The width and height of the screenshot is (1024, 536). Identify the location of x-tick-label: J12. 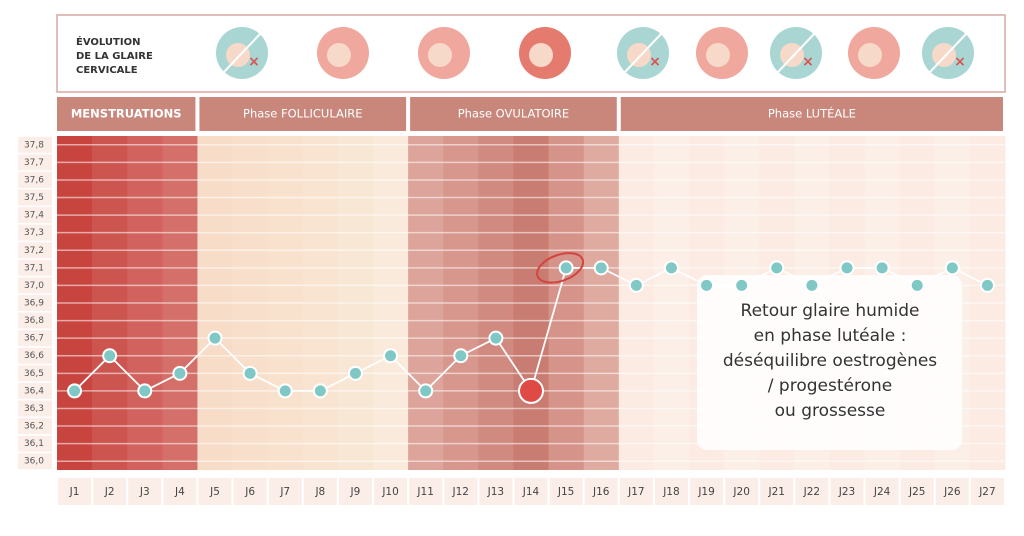
(460, 492).